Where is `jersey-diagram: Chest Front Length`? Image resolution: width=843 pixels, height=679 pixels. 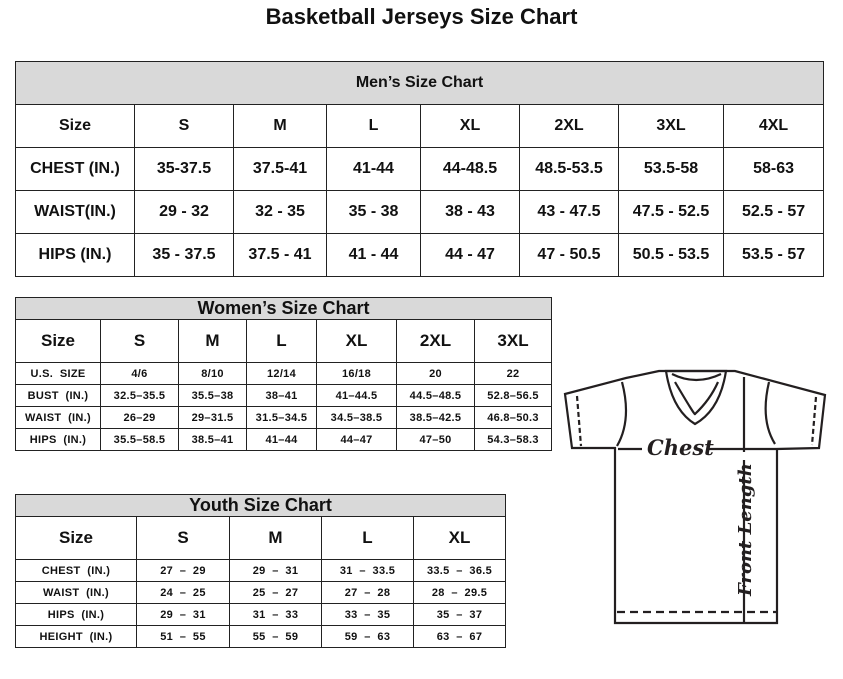
jersey-diagram: Chest Front Length is located at coordinates (695, 497).